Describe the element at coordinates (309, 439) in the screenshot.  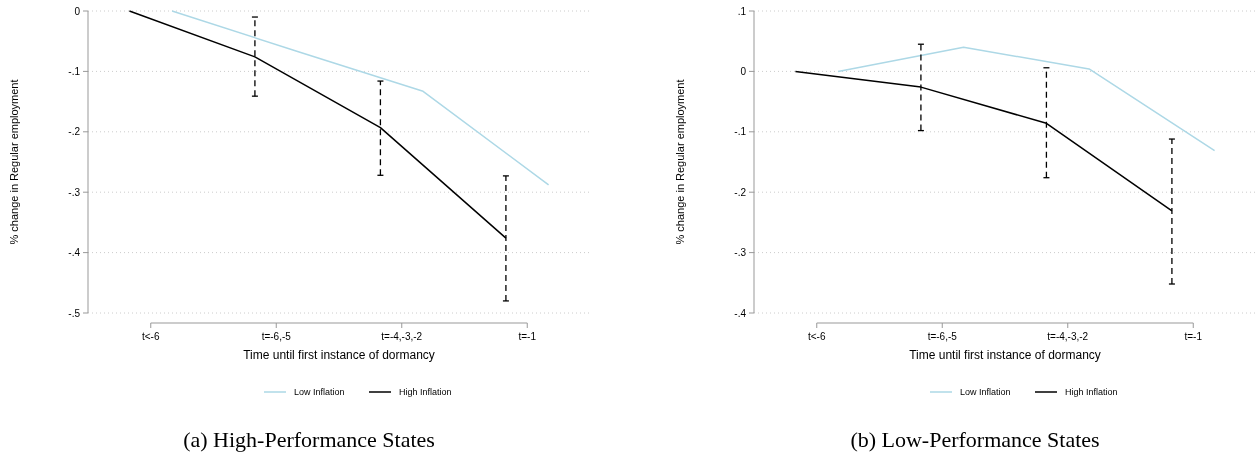
I see `text: (a) High-Performance States` at that location.